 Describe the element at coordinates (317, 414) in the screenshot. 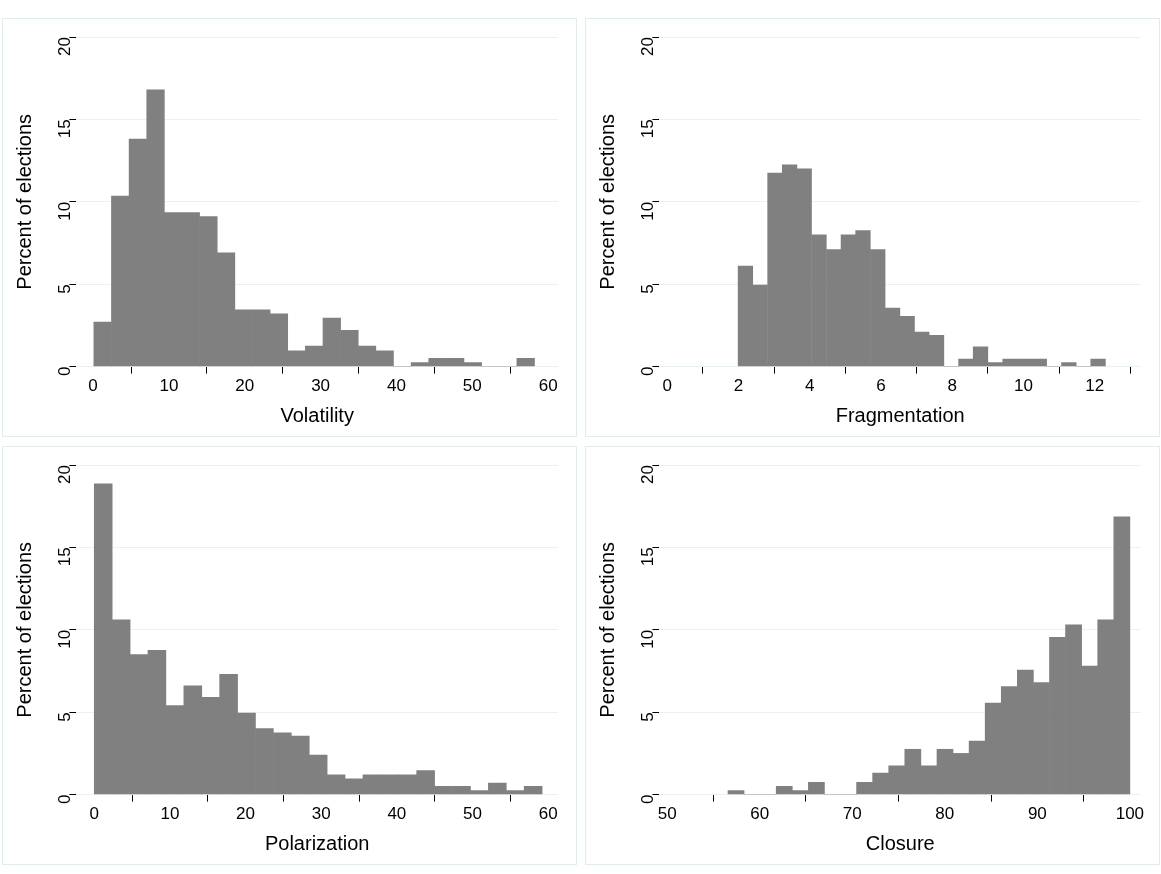

I see `x-axis-title: Volatility` at that location.